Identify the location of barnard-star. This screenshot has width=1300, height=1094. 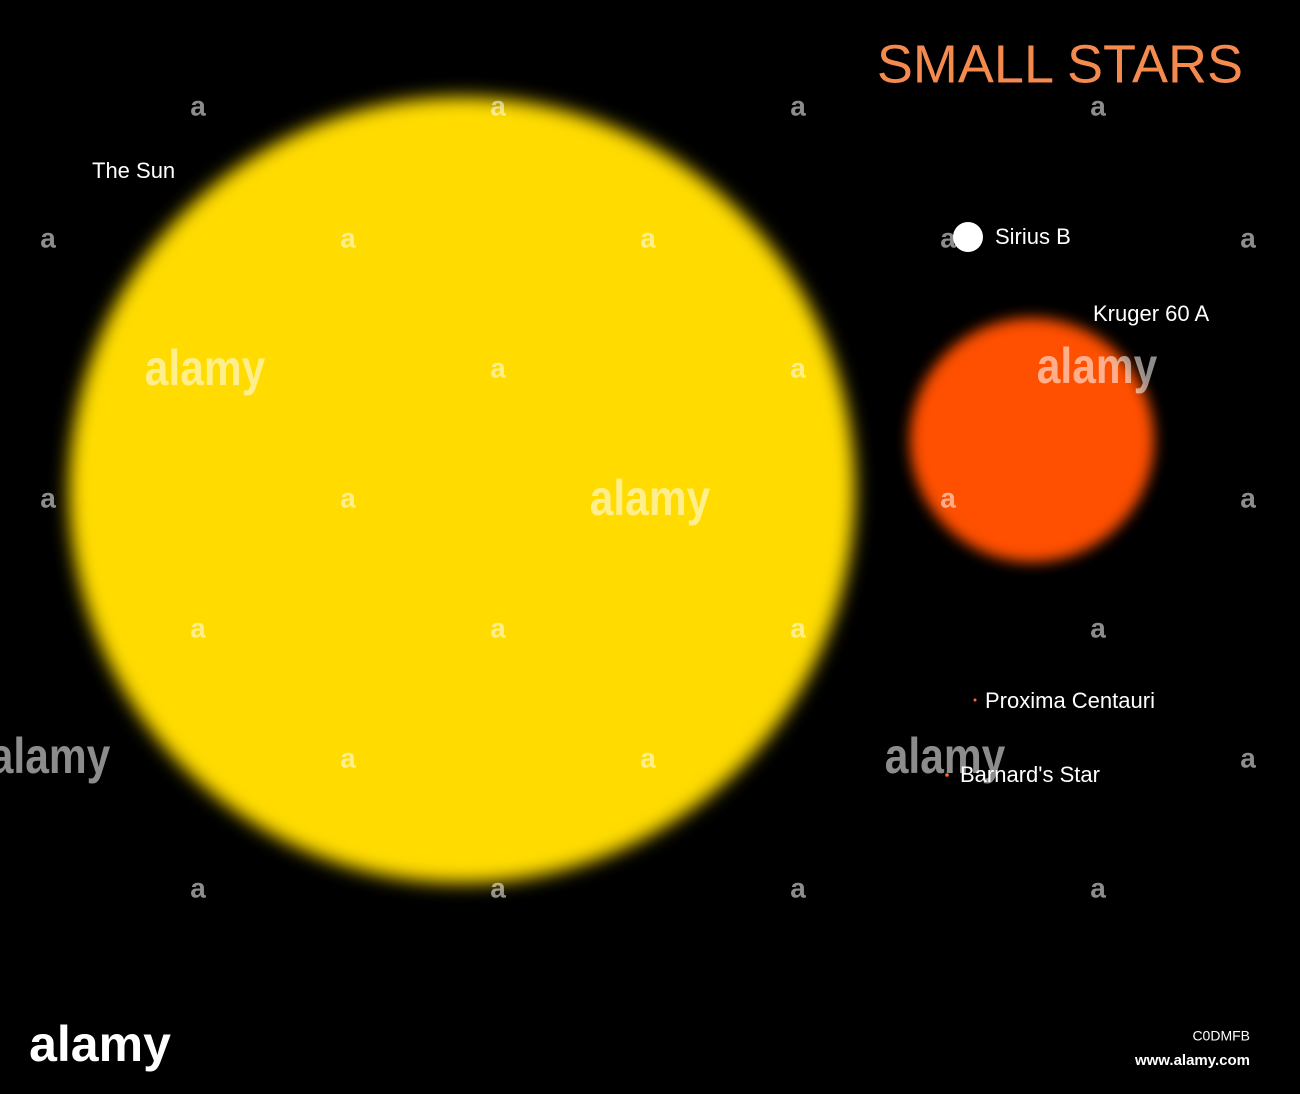
(947, 775).